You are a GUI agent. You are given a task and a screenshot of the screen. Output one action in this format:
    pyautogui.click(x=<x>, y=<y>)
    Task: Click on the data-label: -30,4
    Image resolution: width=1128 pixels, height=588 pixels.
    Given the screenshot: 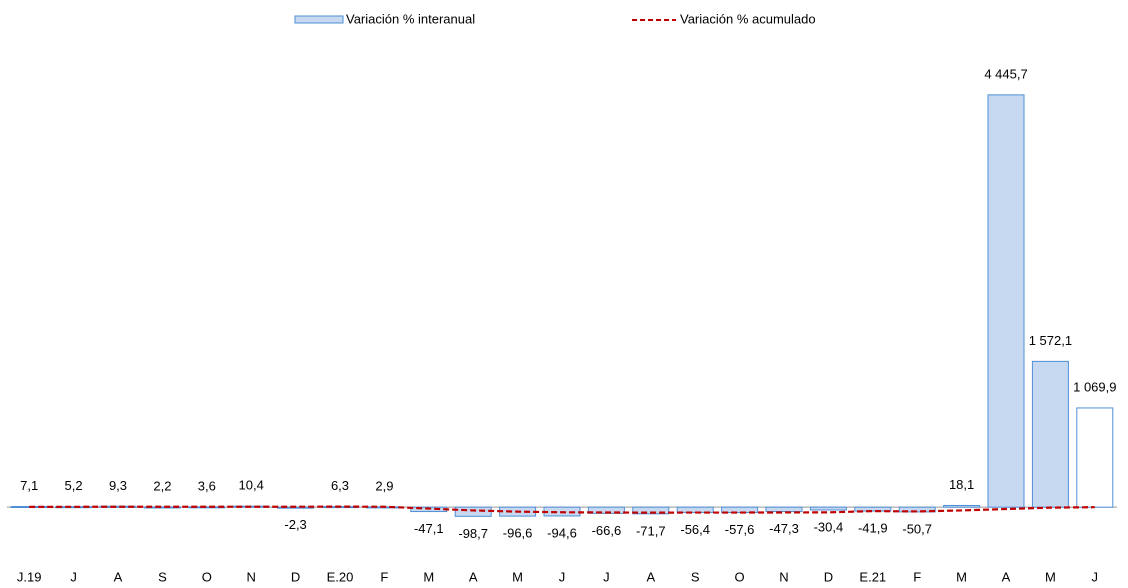 What is the action you would take?
    pyautogui.click(x=829, y=526)
    